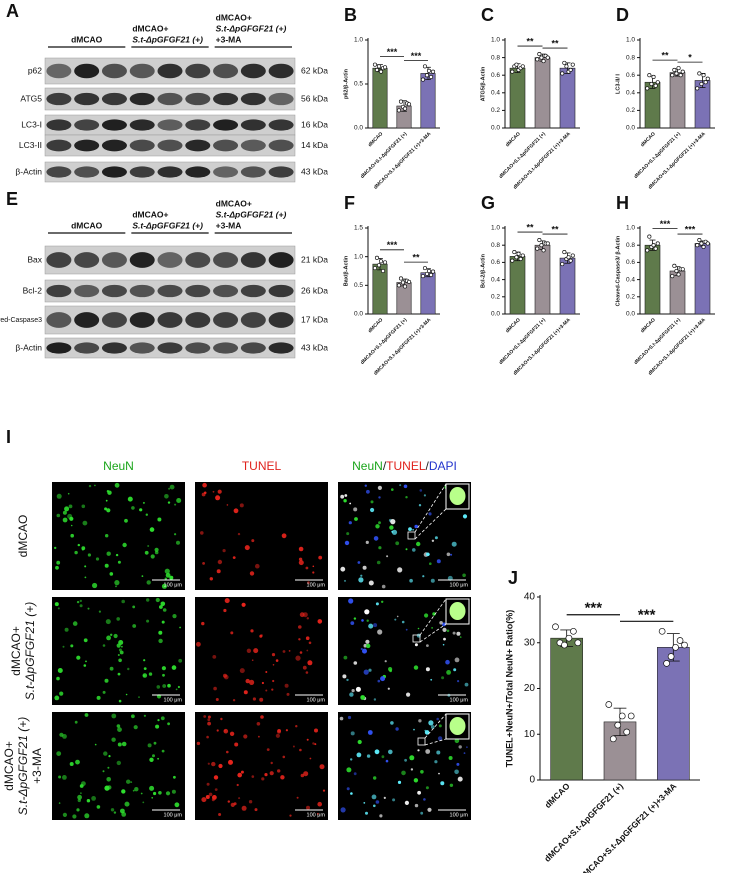 This screenshot has width=729, height=873. Describe the element at coordinates (12, 11) in the screenshot. I see `panel-letter: A` at that location.